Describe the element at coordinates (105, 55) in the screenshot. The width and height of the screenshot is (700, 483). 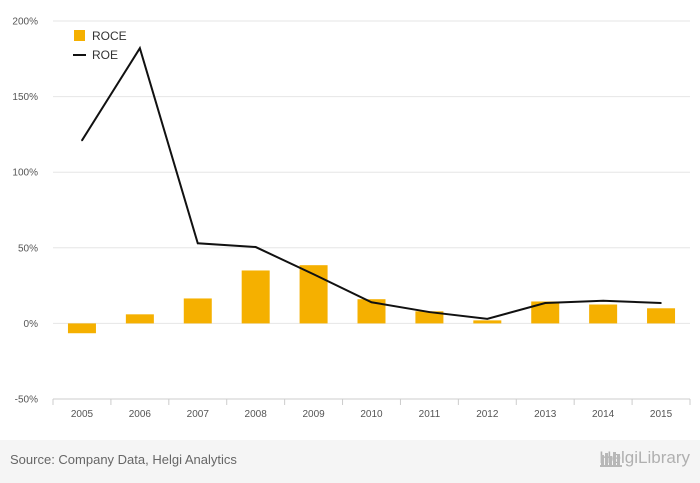
I see `legend-label-roe: ROE` at that location.